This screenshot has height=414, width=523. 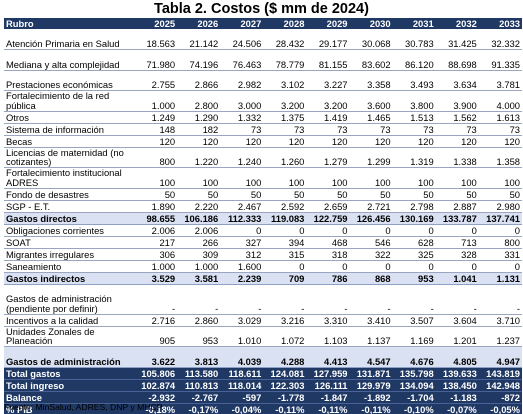 I want to click on cell-value: 126.456, so click(x=373, y=218).